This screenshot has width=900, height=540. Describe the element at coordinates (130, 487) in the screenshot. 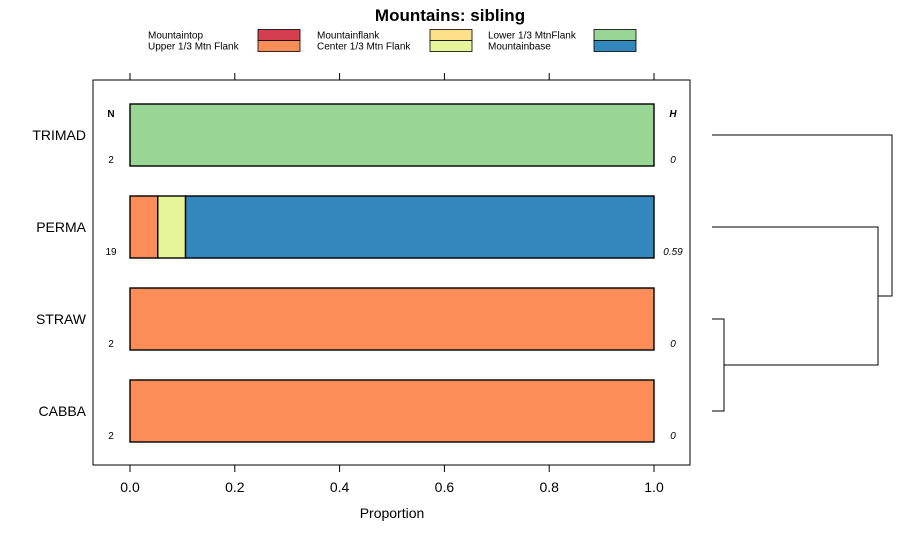

I see `x-tick-label: 0.0` at that location.